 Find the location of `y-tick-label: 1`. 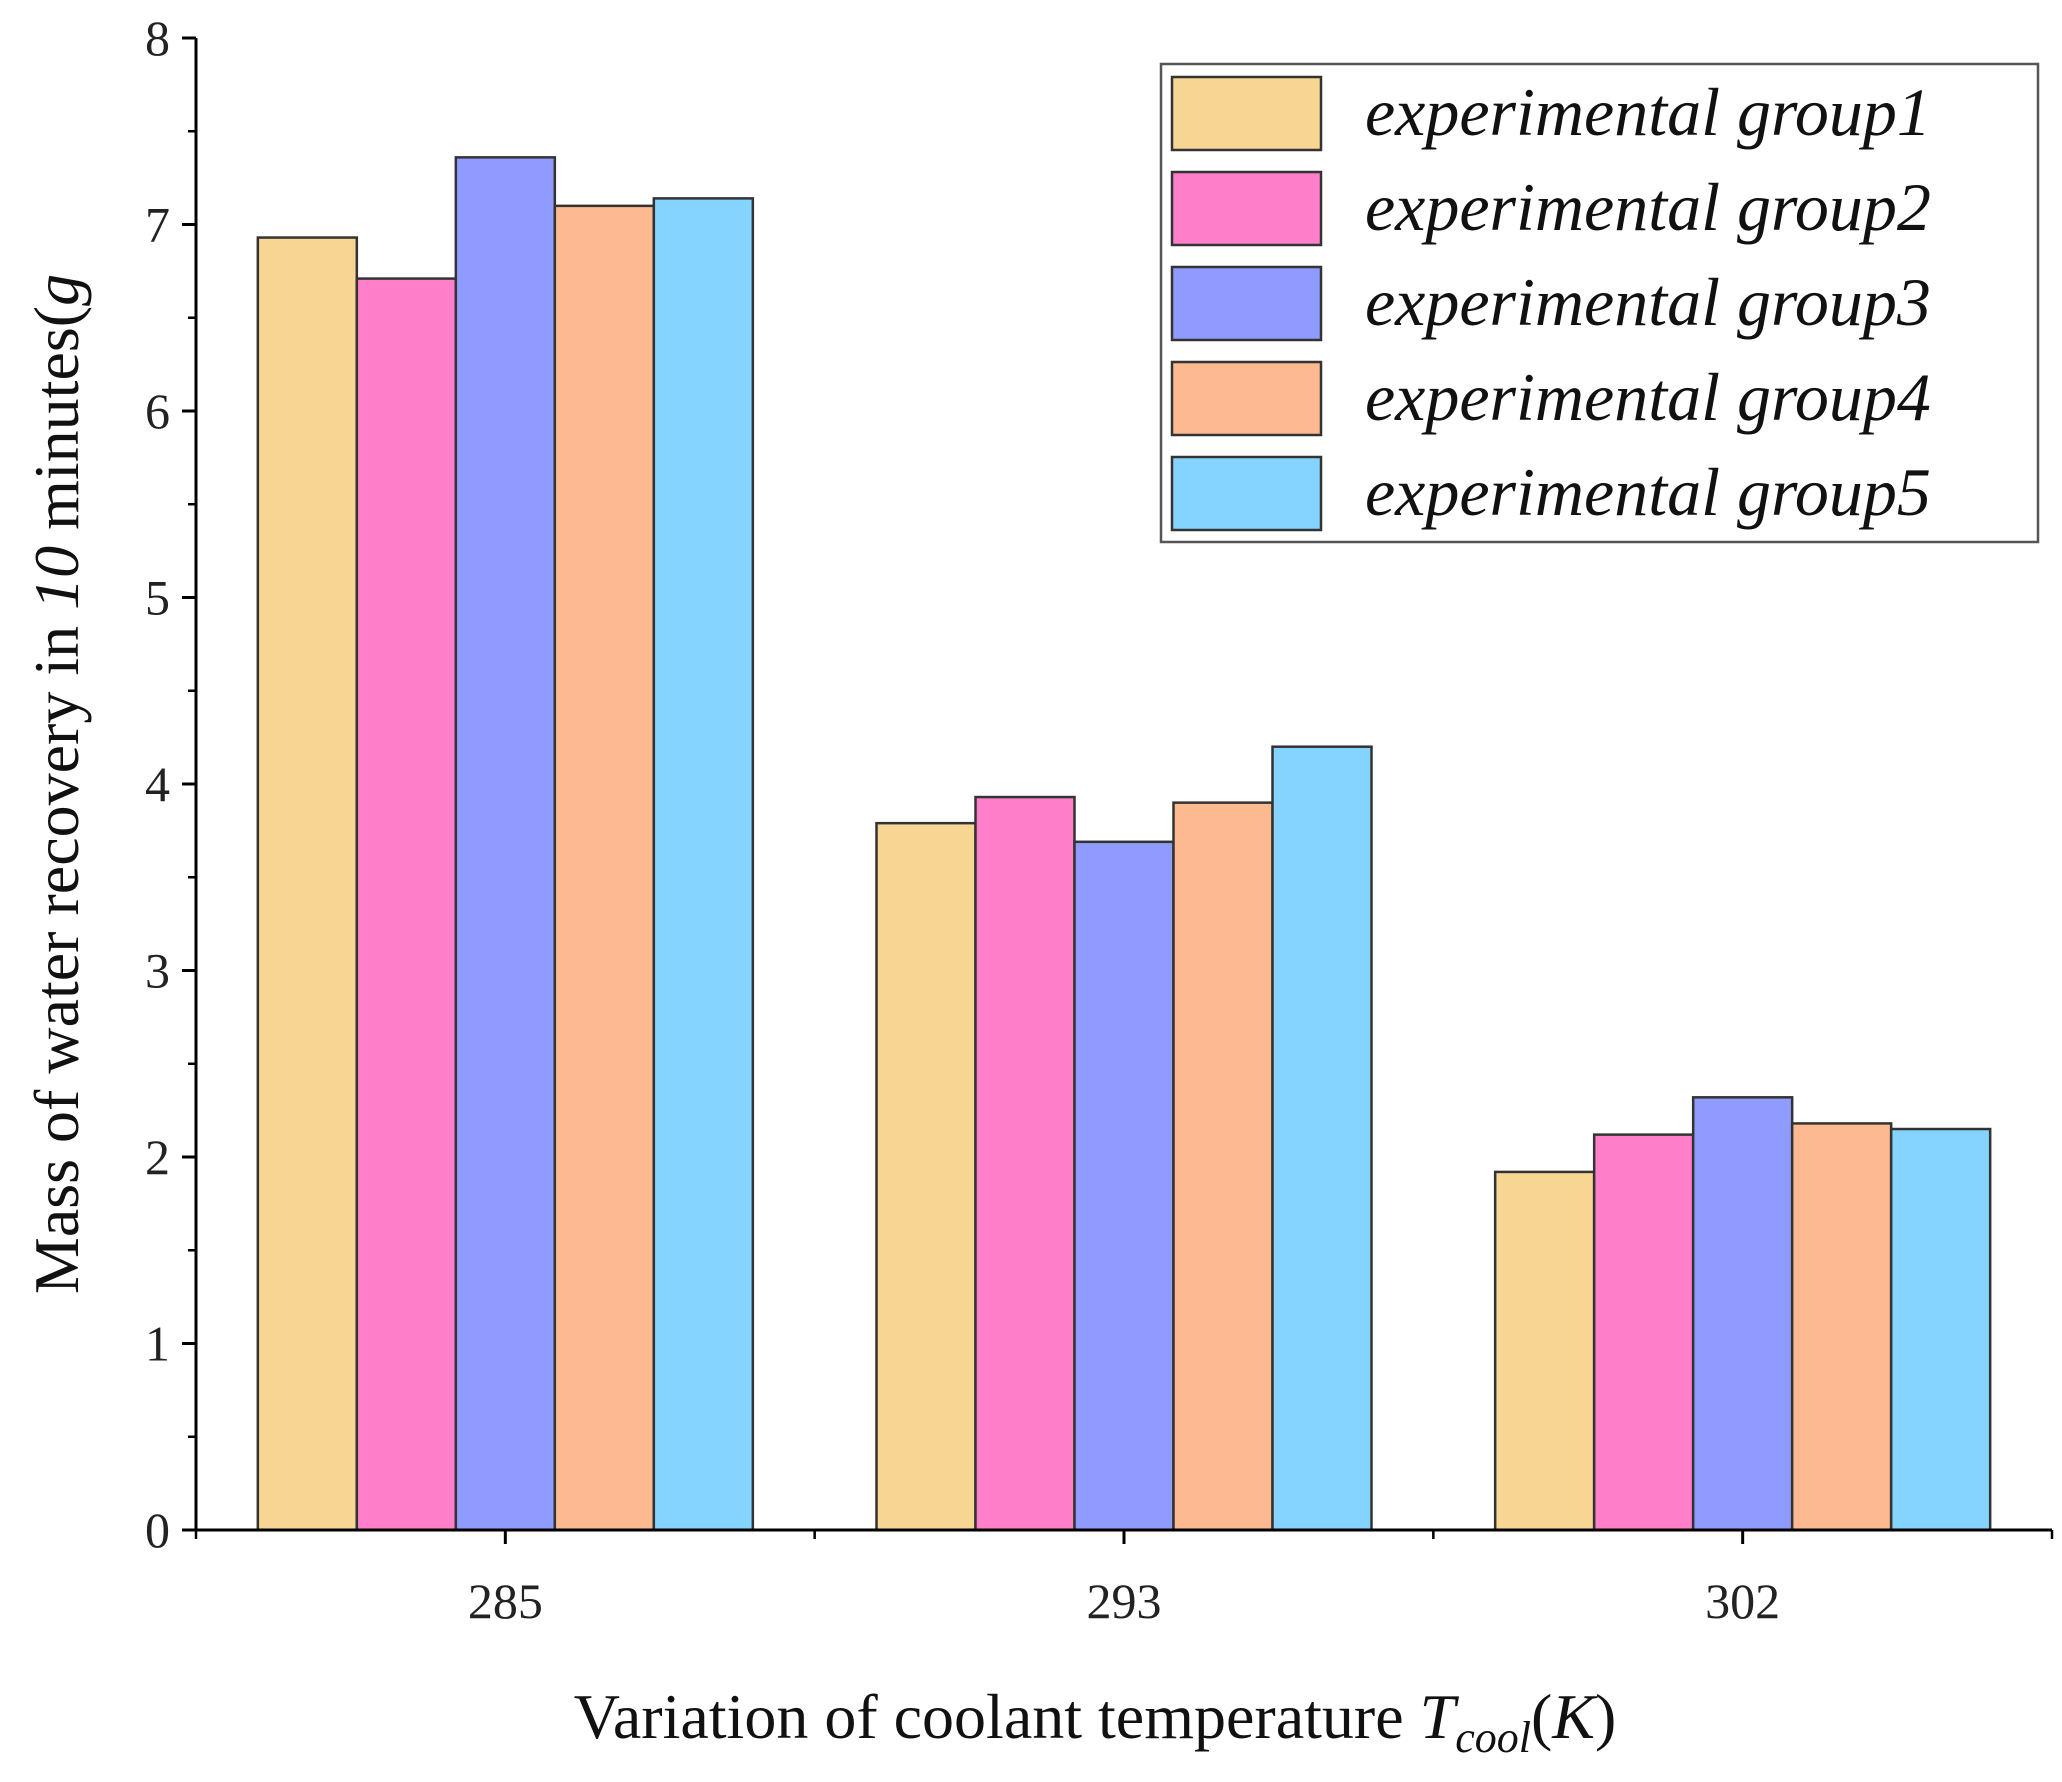

y-tick-label: 1 is located at coordinates (157, 1344).